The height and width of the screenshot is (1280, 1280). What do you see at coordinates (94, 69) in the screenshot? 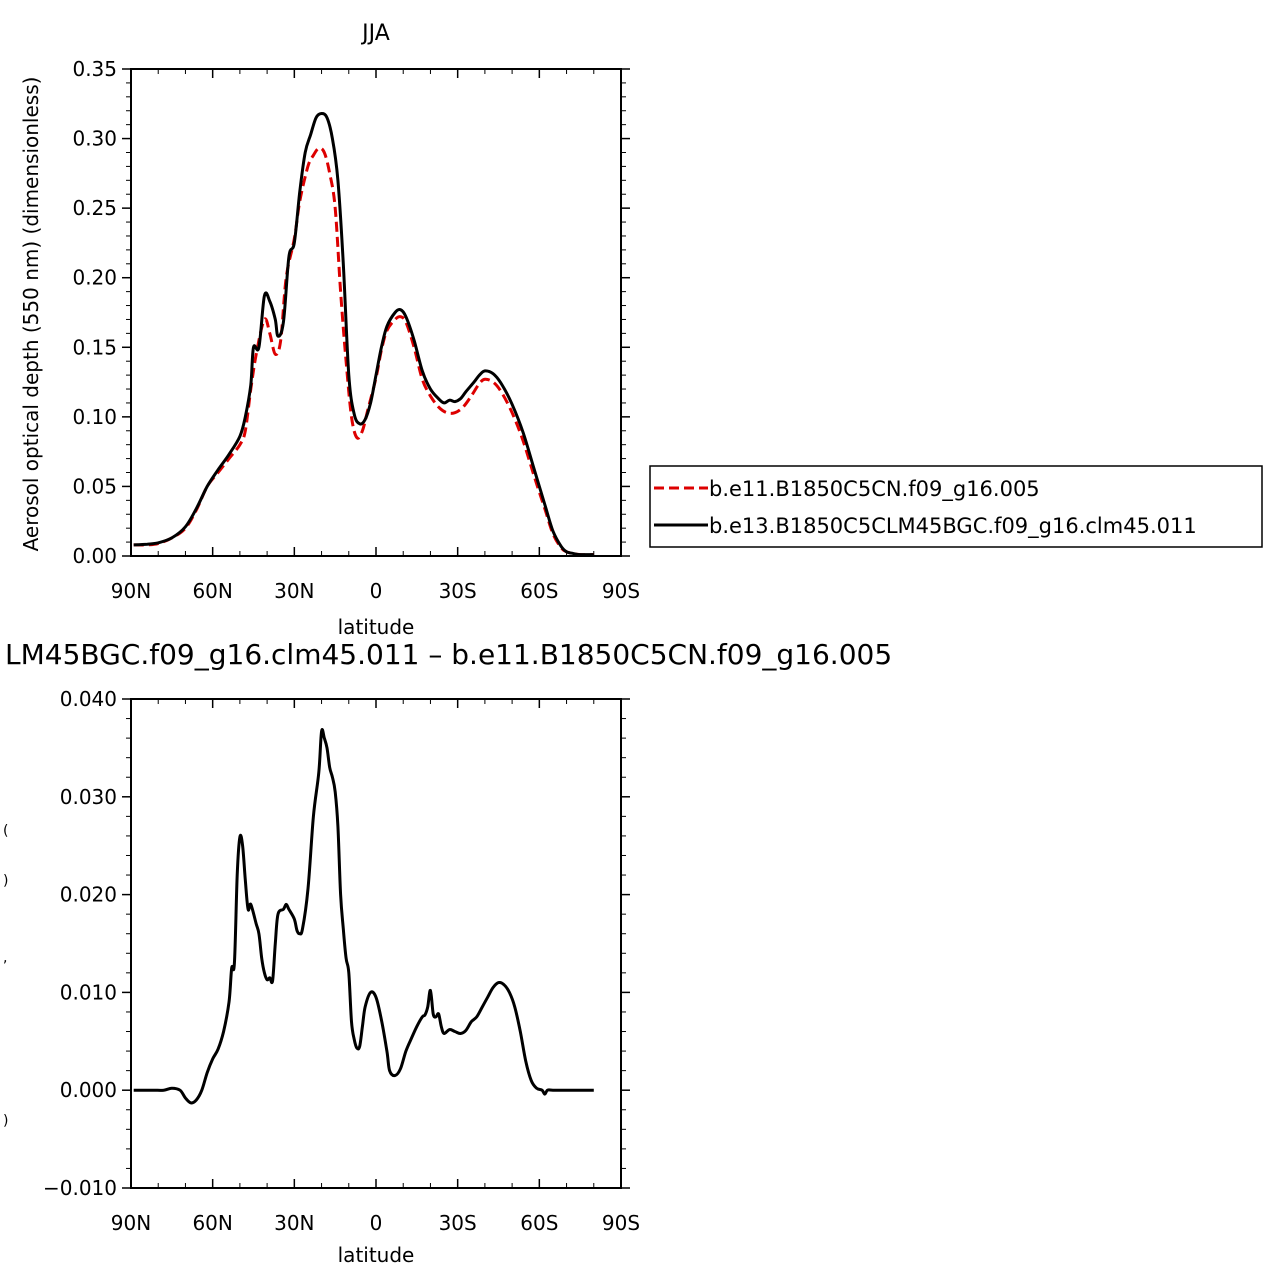
I see `y-tick-label: 0.35` at bounding box center [94, 69].